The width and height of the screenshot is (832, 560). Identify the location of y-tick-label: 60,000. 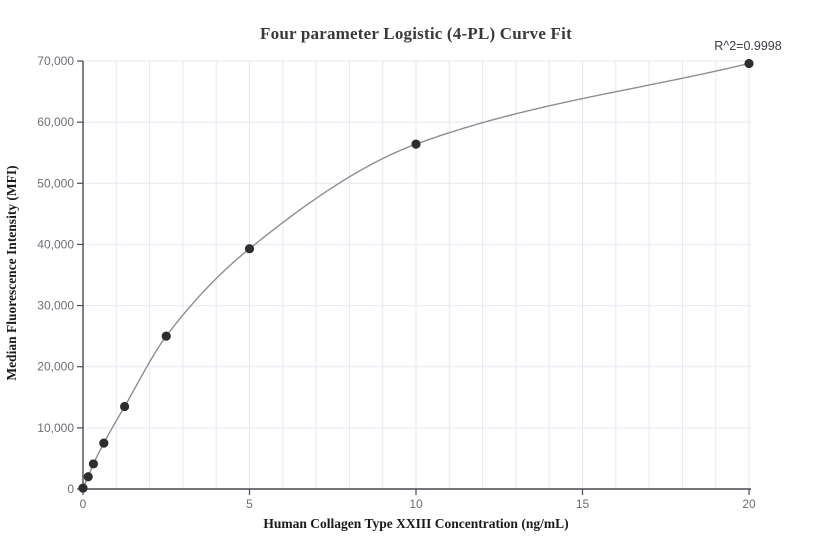
(55, 122).